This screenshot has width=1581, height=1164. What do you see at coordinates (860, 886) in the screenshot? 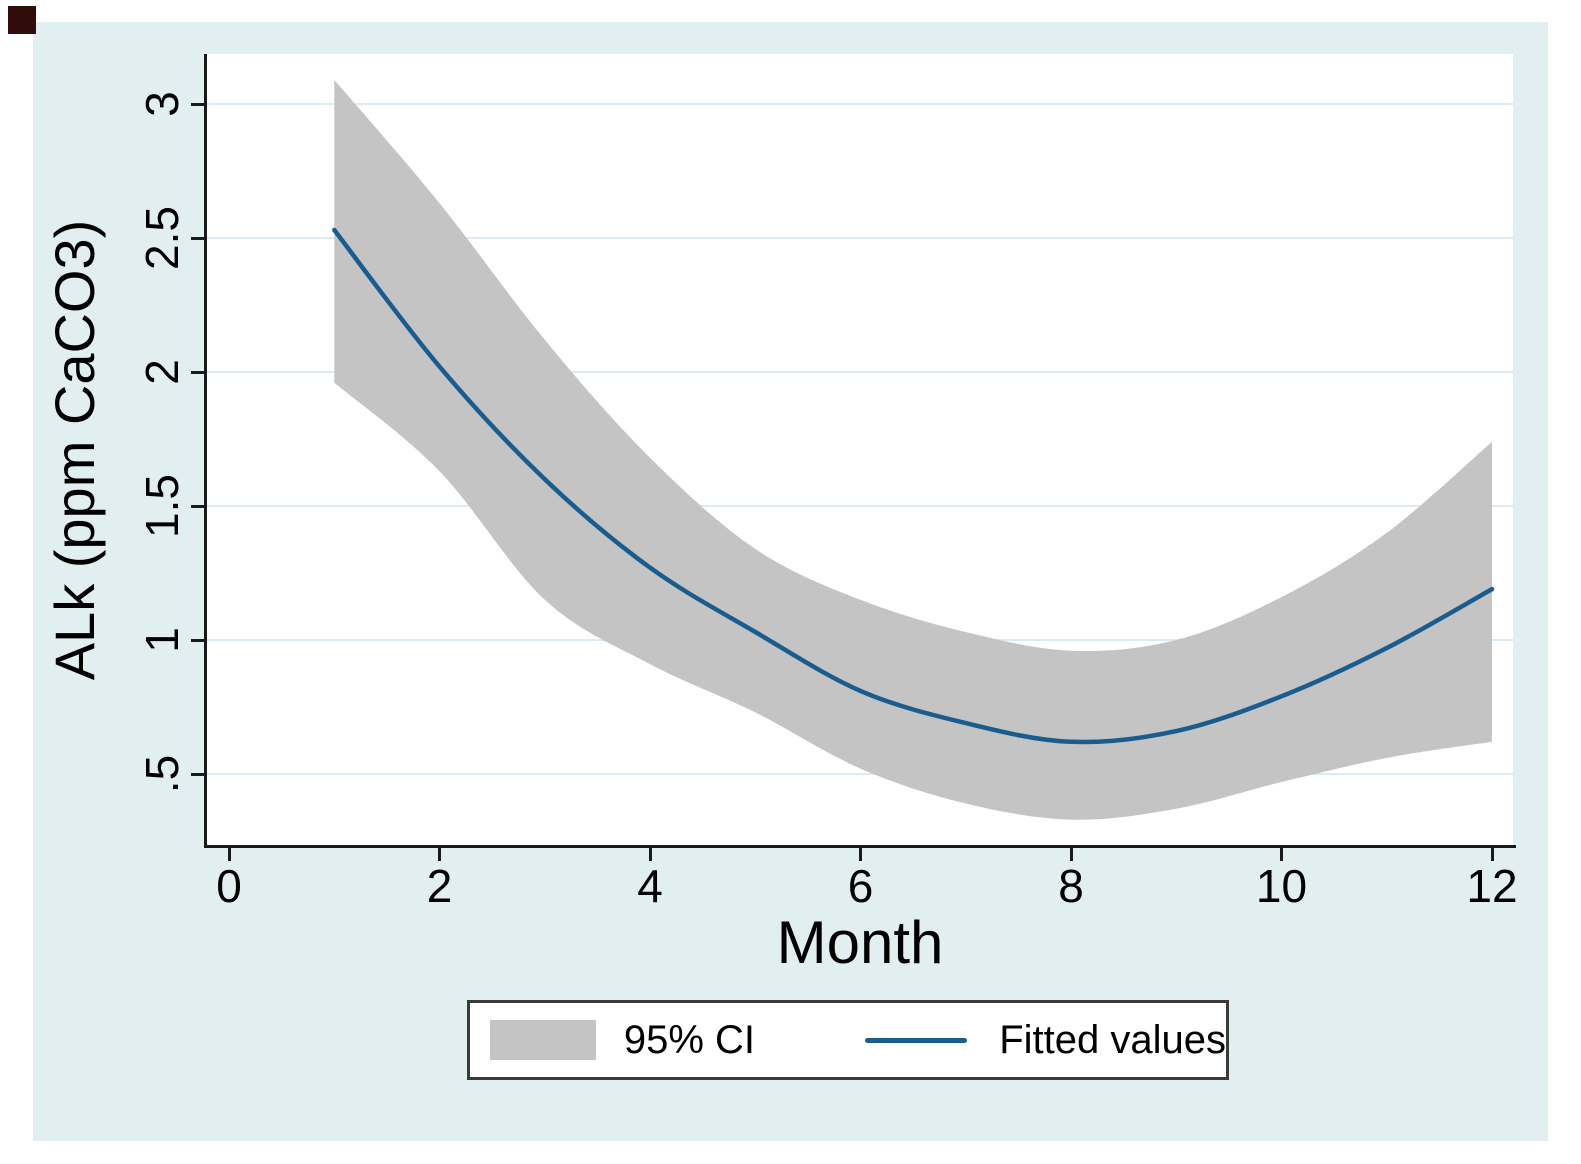
I see `x-tick-label: 6` at bounding box center [860, 886].